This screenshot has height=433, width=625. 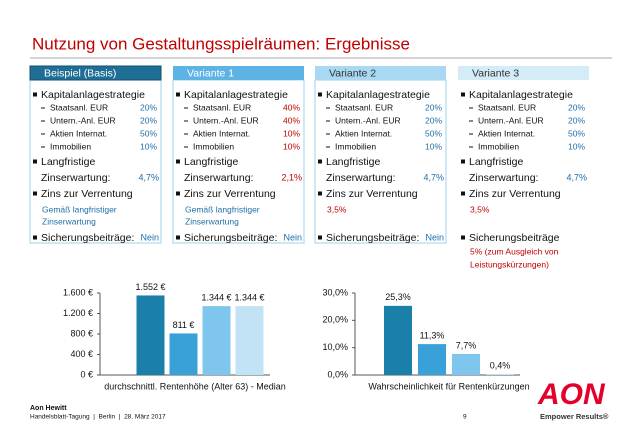 What do you see at coordinates (184, 325) in the screenshot?
I see `value-label: 811 €` at bounding box center [184, 325].